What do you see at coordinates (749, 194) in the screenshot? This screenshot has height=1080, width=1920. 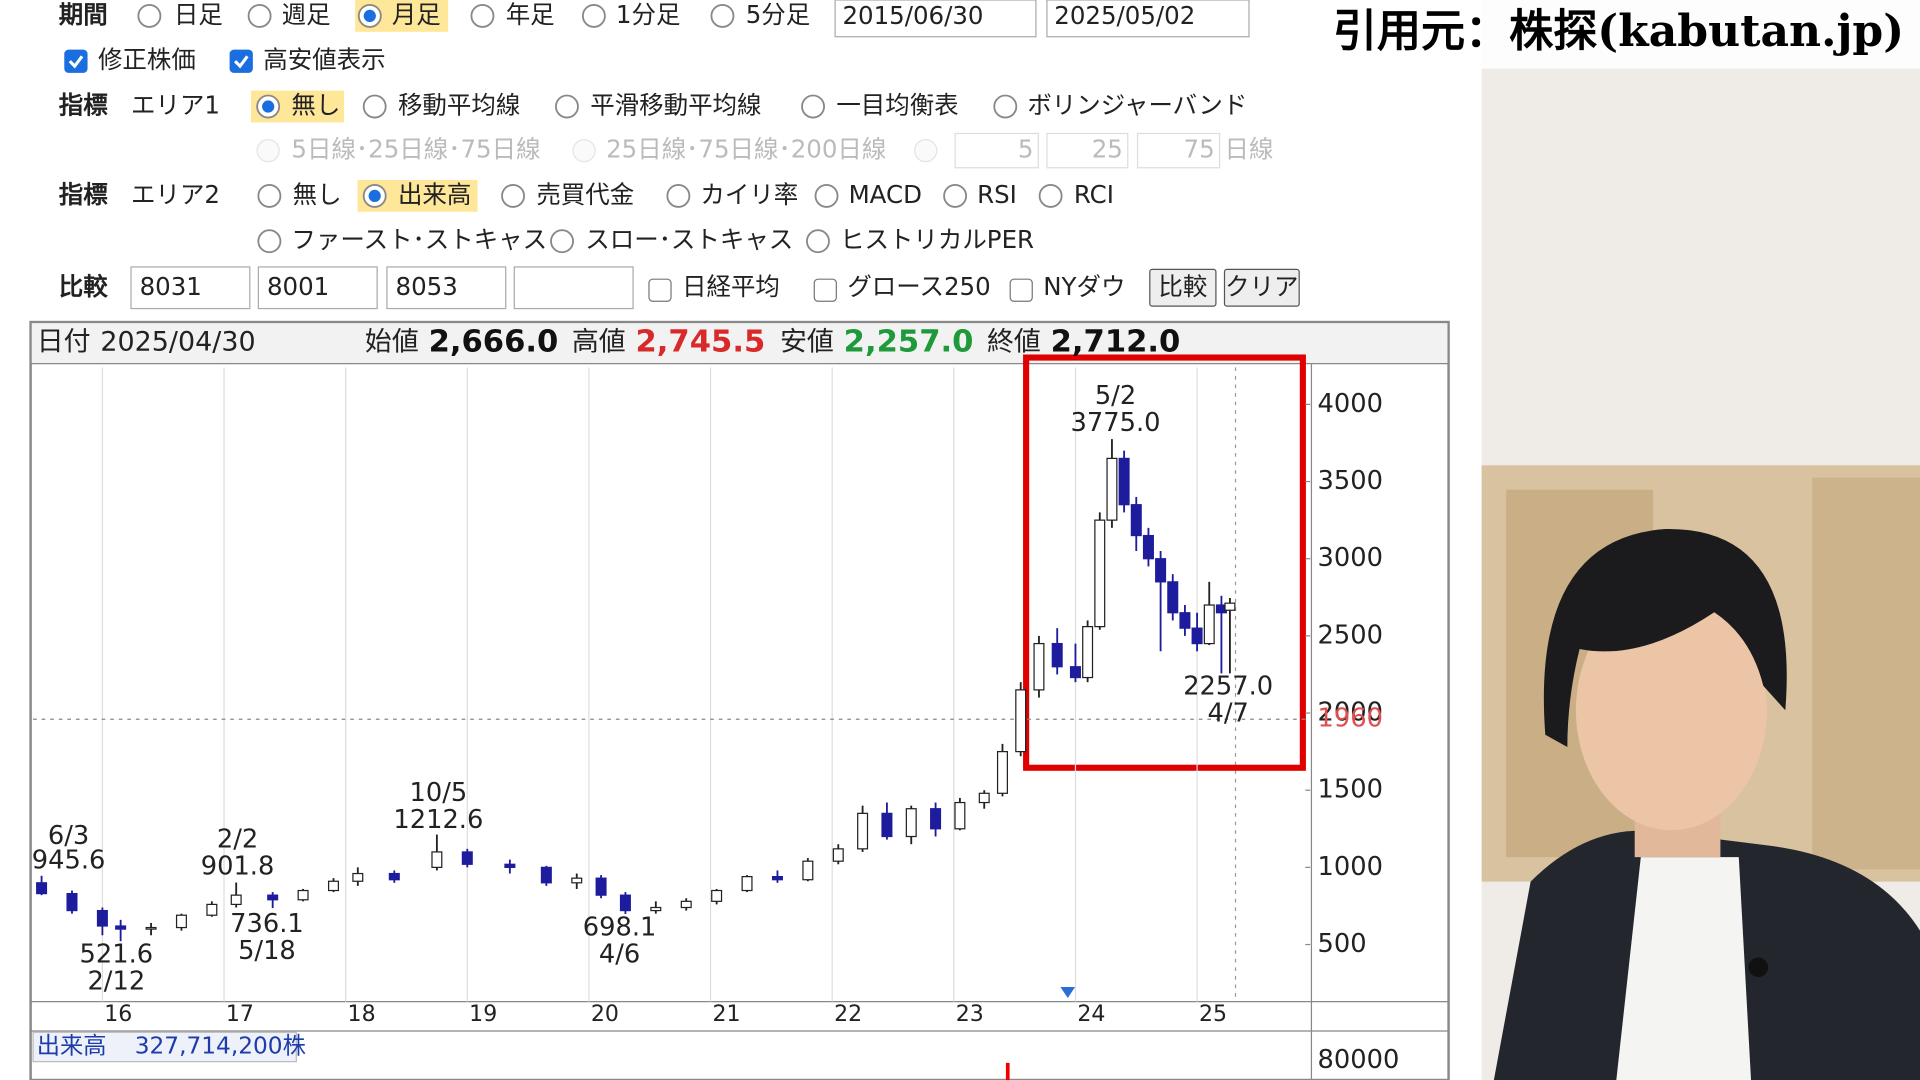 I see `radio-label: カイリ率` at bounding box center [749, 194].